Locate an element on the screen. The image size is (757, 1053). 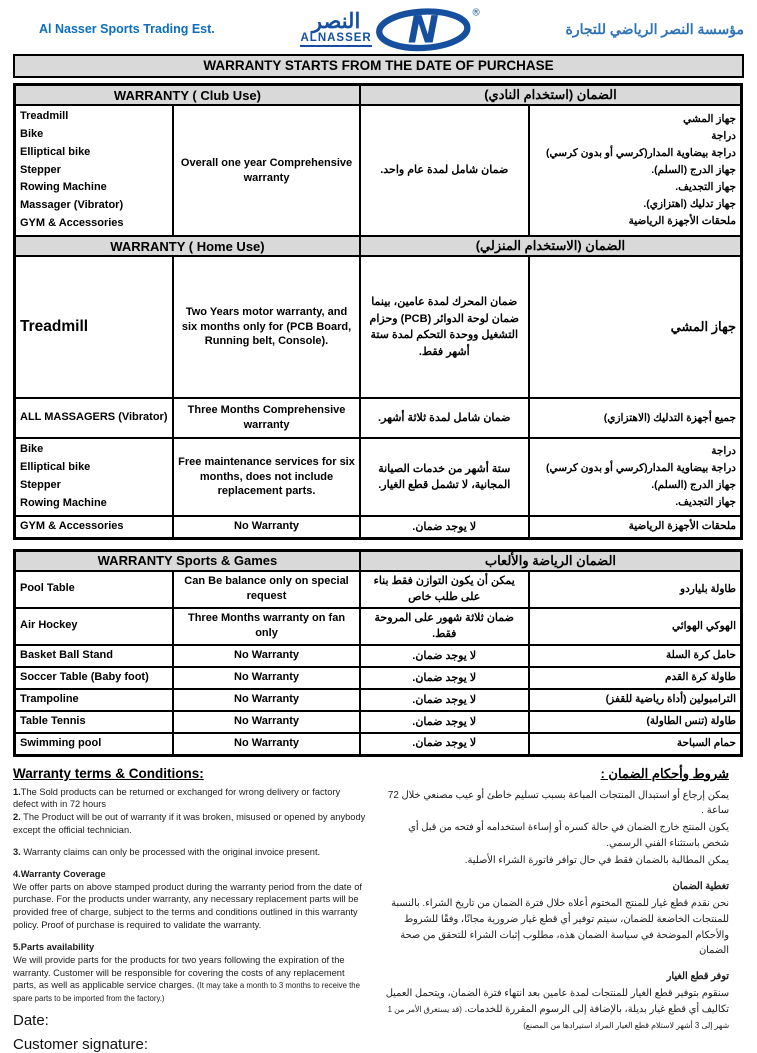
home-row1-items-english: Treadmill is located at coordinates (94, 327).